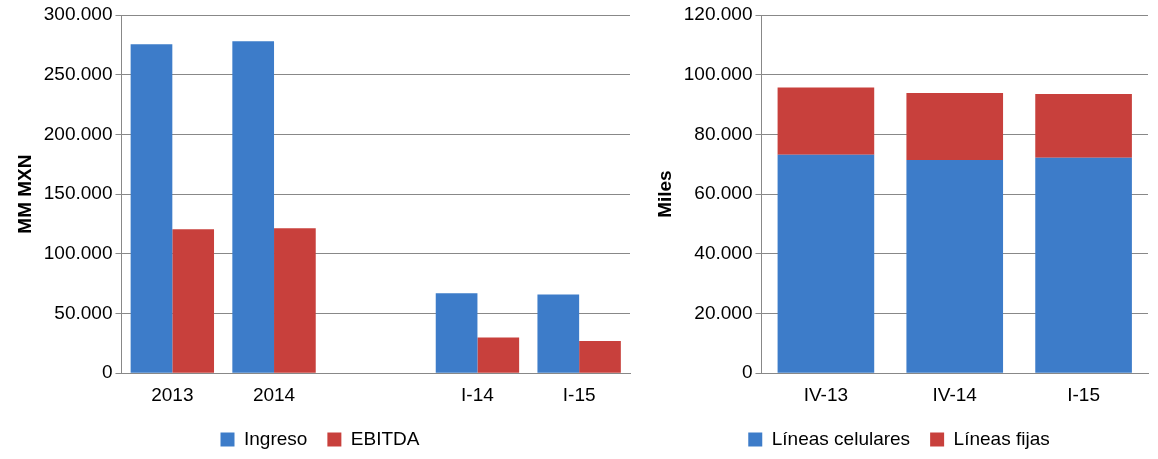  What do you see at coordinates (276, 438) in the screenshot?
I see `legend-label: Ingreso` at bounding box center [276, 438].